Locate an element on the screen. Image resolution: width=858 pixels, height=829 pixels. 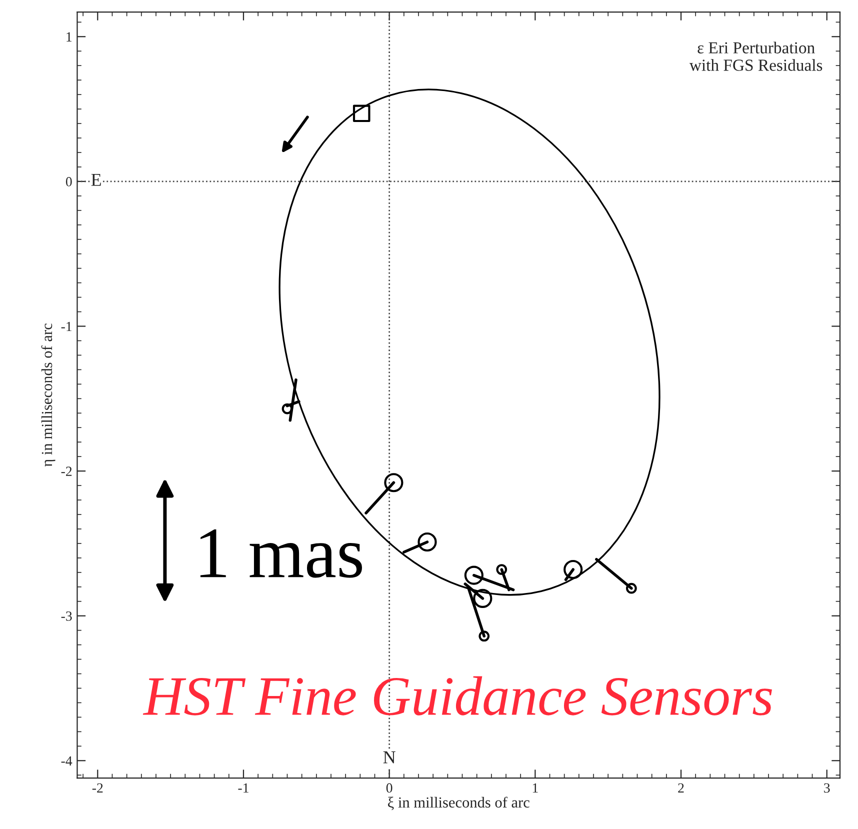
y-tick-label: 0 is located at coordinates (69, 181).